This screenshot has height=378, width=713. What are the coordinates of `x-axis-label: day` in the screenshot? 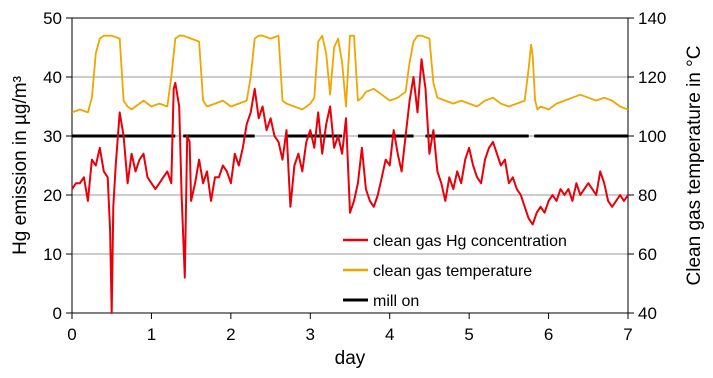 It's located at (350, 358).